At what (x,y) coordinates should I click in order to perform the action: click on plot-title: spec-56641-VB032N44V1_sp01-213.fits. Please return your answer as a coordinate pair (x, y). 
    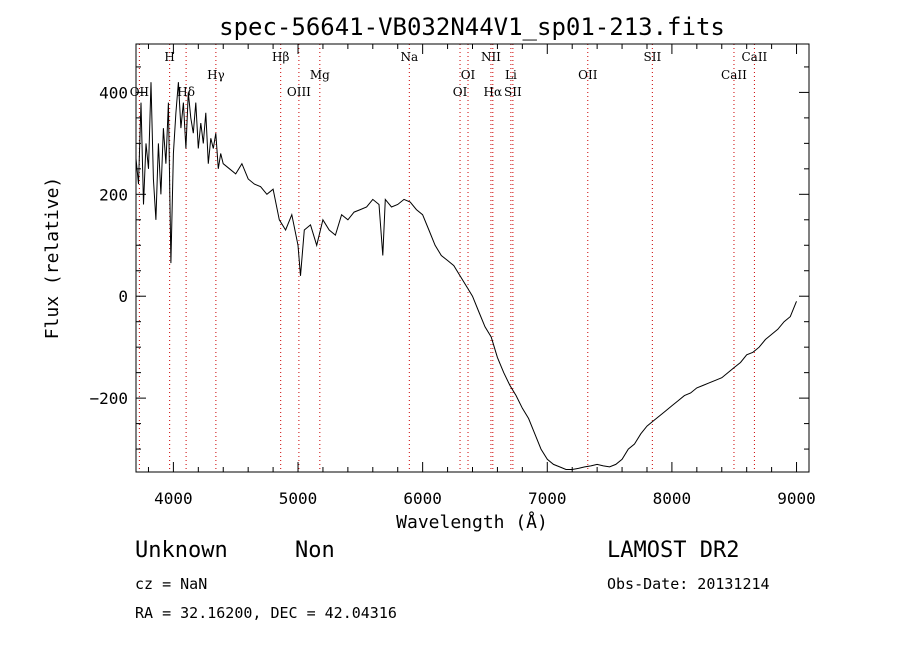
    Looking at the image, I should click on (472, 27).